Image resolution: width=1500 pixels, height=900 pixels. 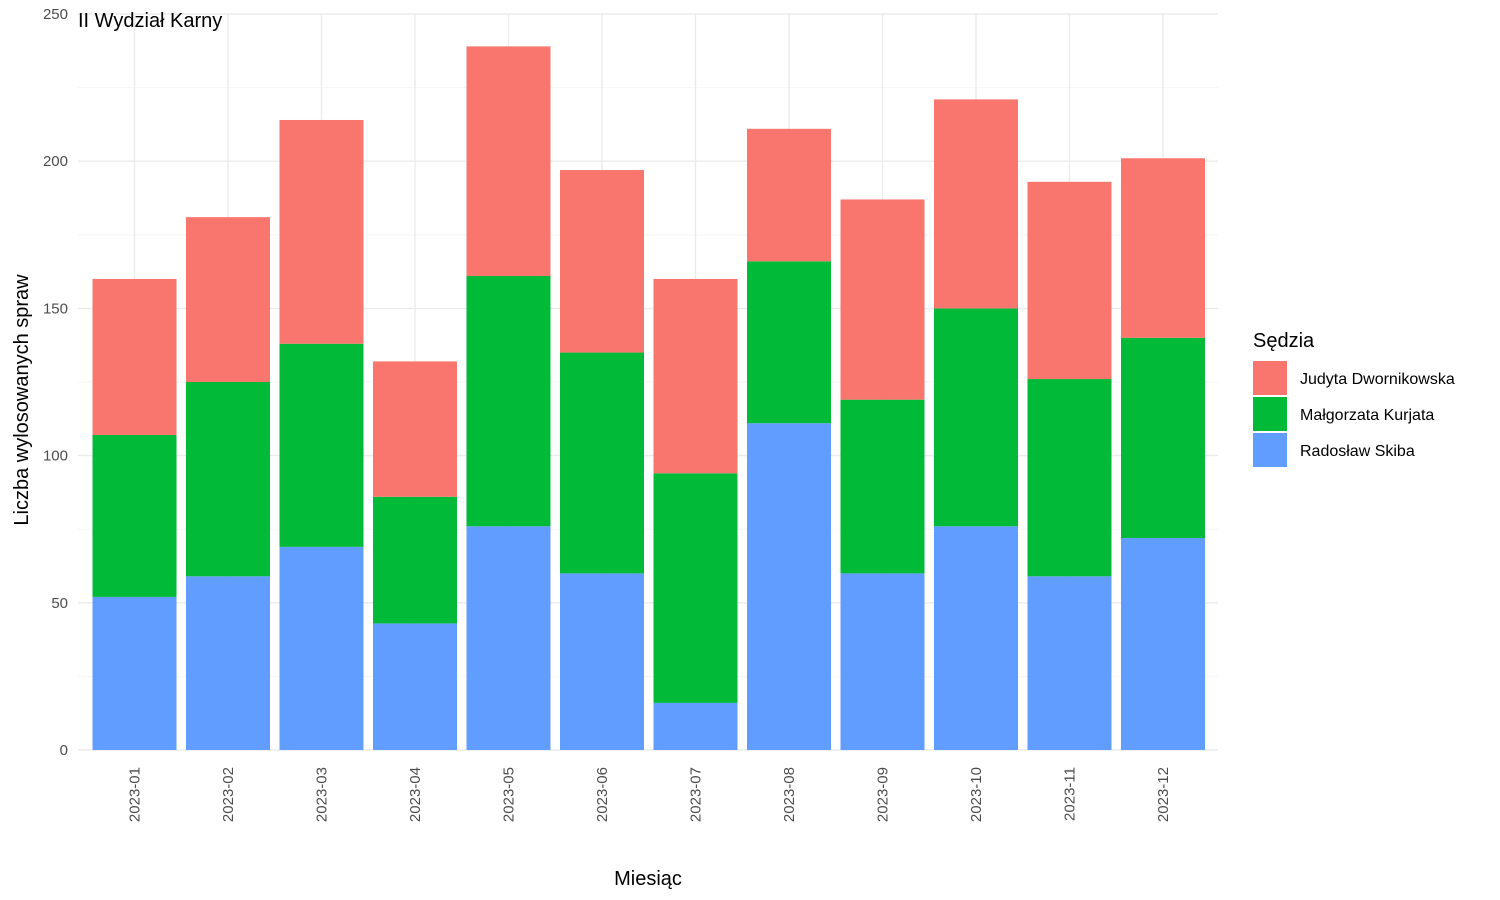 I want to click on y-axis-title: Liczba wylosowanych spraw, so click(x=22, y=400).